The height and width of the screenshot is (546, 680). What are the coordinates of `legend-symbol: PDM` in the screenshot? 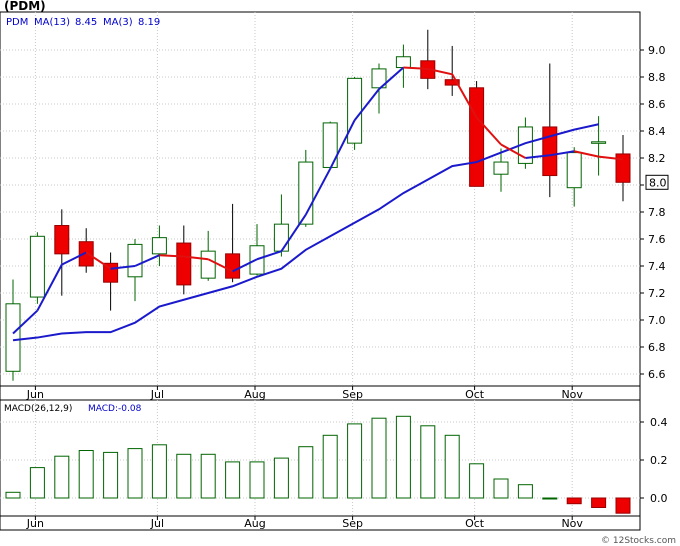 It's located at (17, 22).